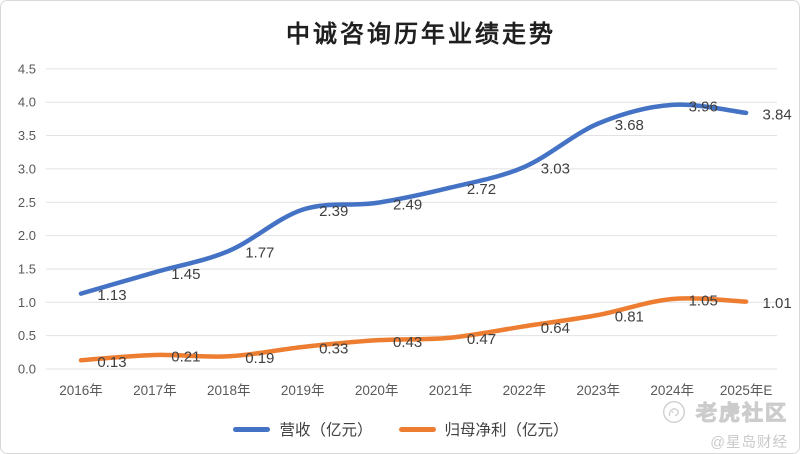 The image size is (800, 454). Describe the element at coordinates (27, 302) in the screenshot. I see `y-axis-tick: 1.0` at that location.